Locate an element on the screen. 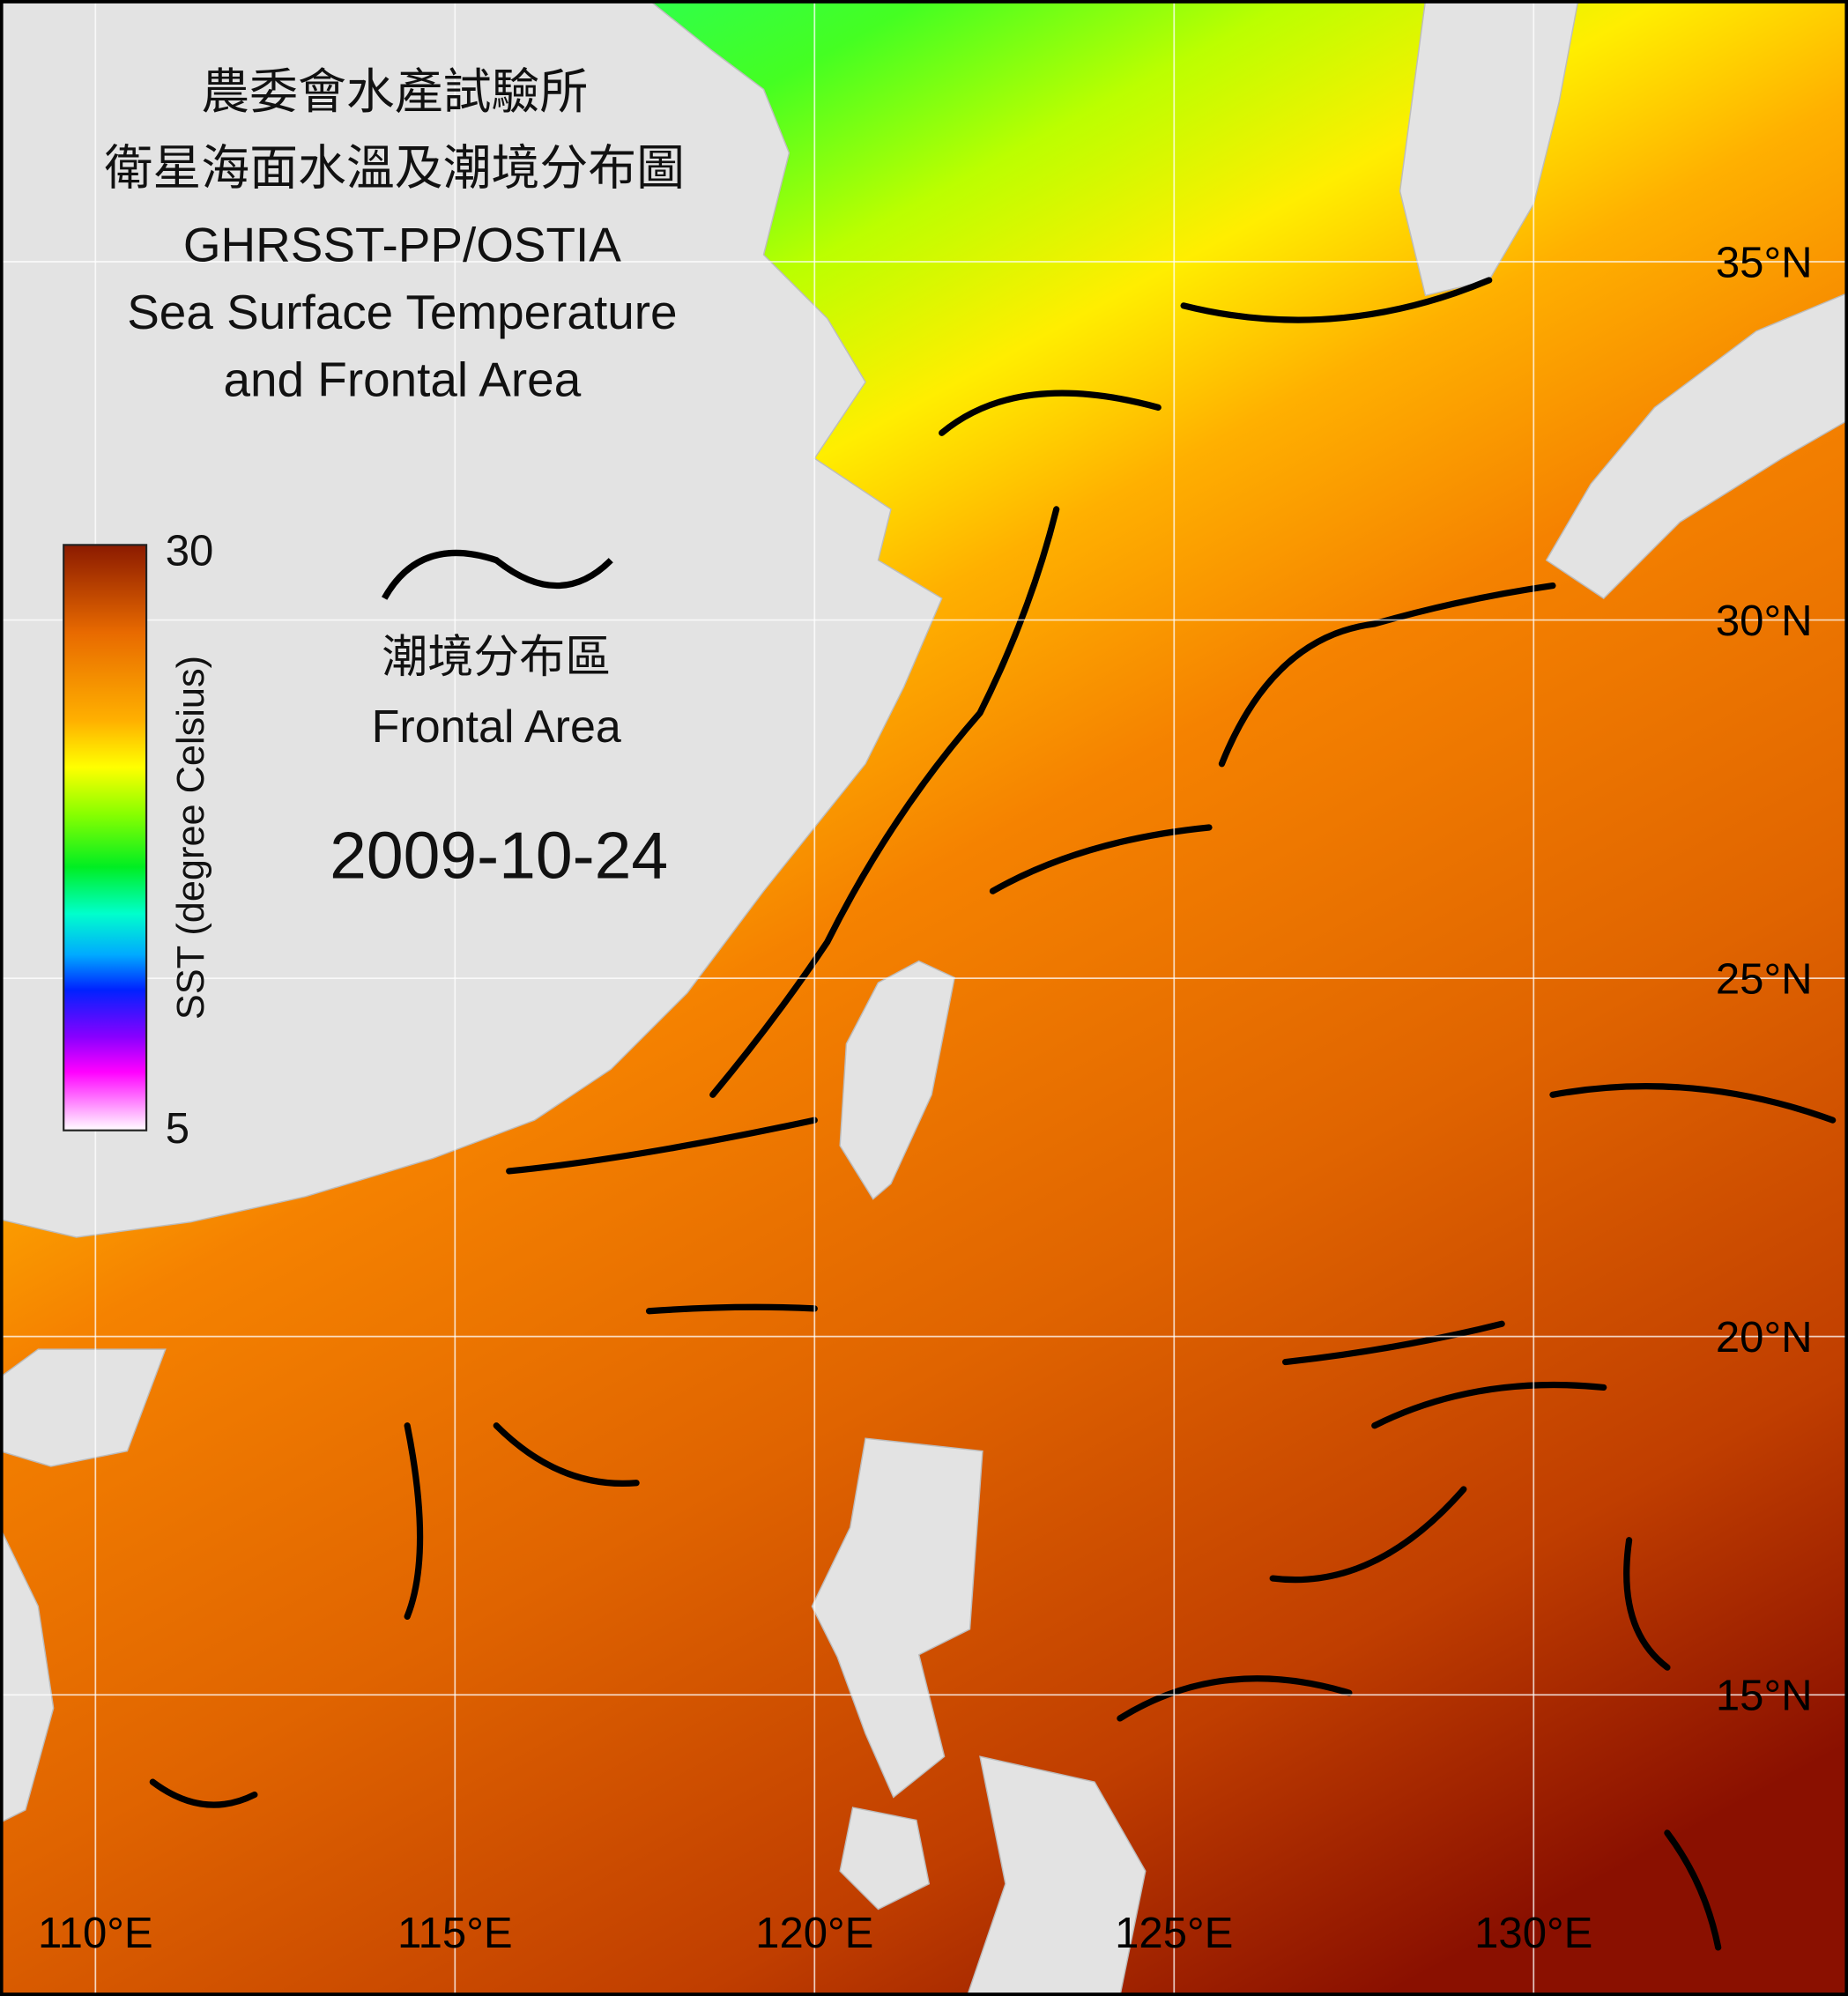 This screenshot has width=1848, height=1996. colorbar-label: SST (degree Celsius) is located at coordinates (191, 838).